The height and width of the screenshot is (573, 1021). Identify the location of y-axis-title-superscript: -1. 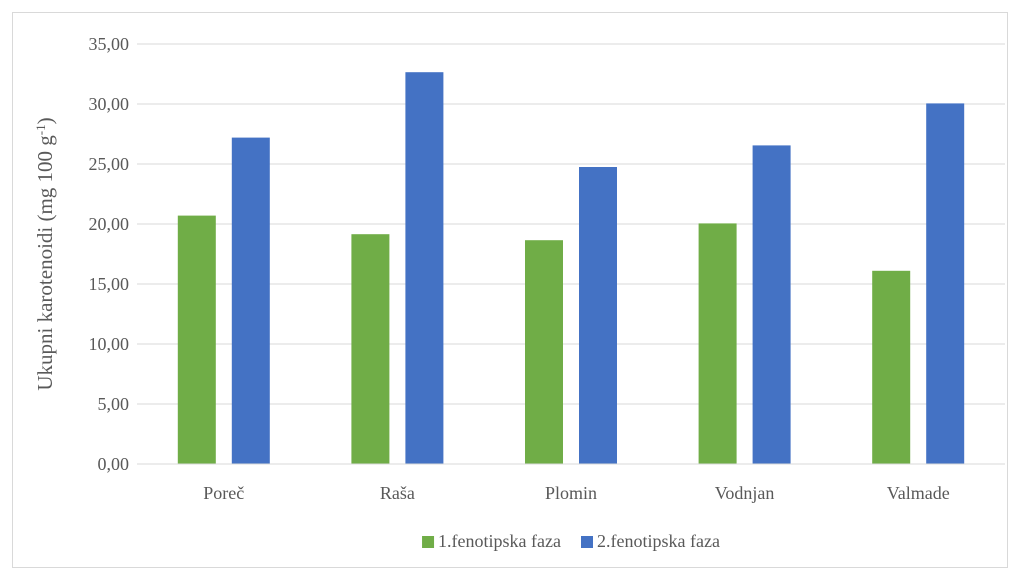
(40, 129).